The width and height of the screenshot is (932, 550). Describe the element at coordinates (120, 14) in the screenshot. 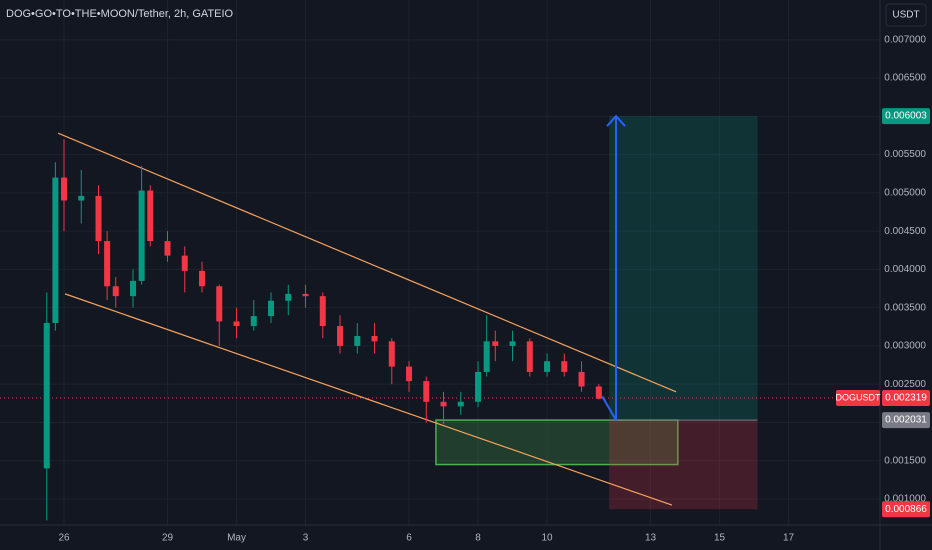

I see `chart-title: DOG•GO•TO•THE•MOON/Tether, 2h, GATEIO` at that location.